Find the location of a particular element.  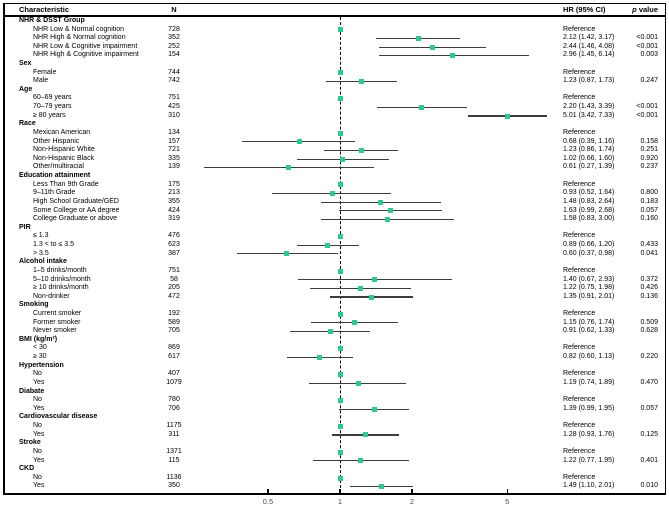

data-row: ≥ 30 617 0.82 (0.60, 1.13) 0.220 is located at coordinates (334, 357).